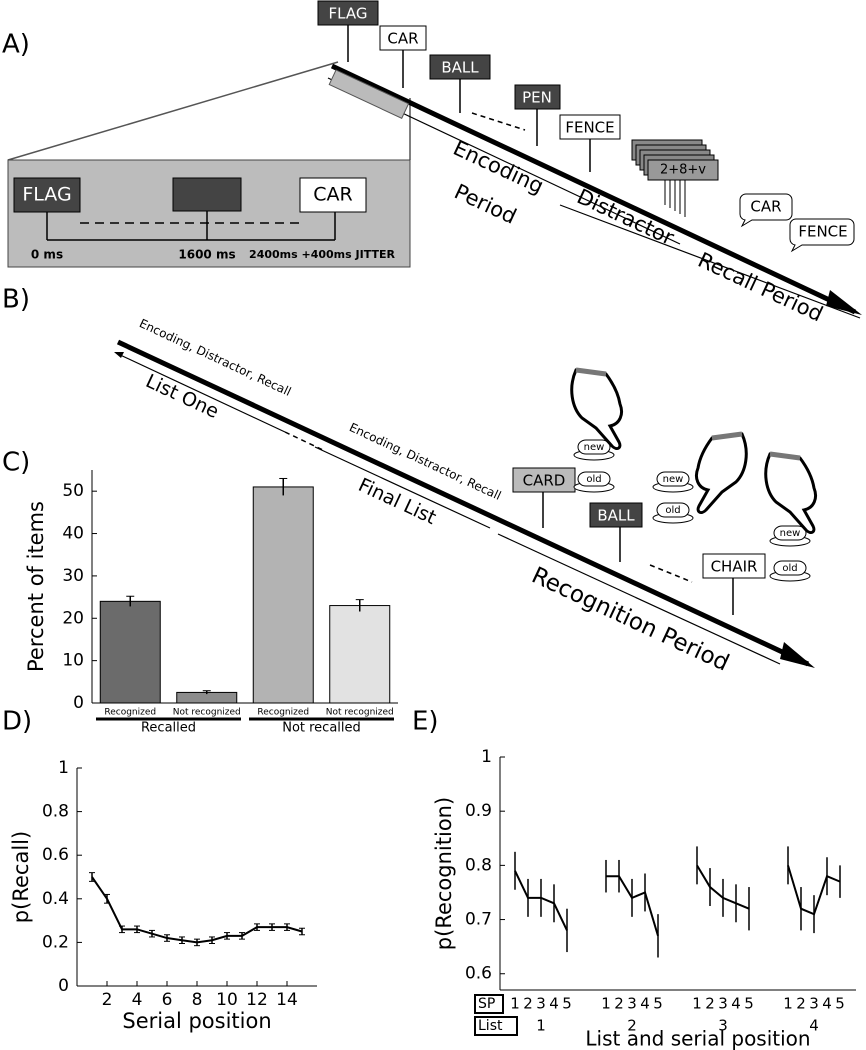 The image size is (866, 1050). Describe the element at coordinates (765, 207) in the screenshot. I see `recall-word: CAR` at that location.